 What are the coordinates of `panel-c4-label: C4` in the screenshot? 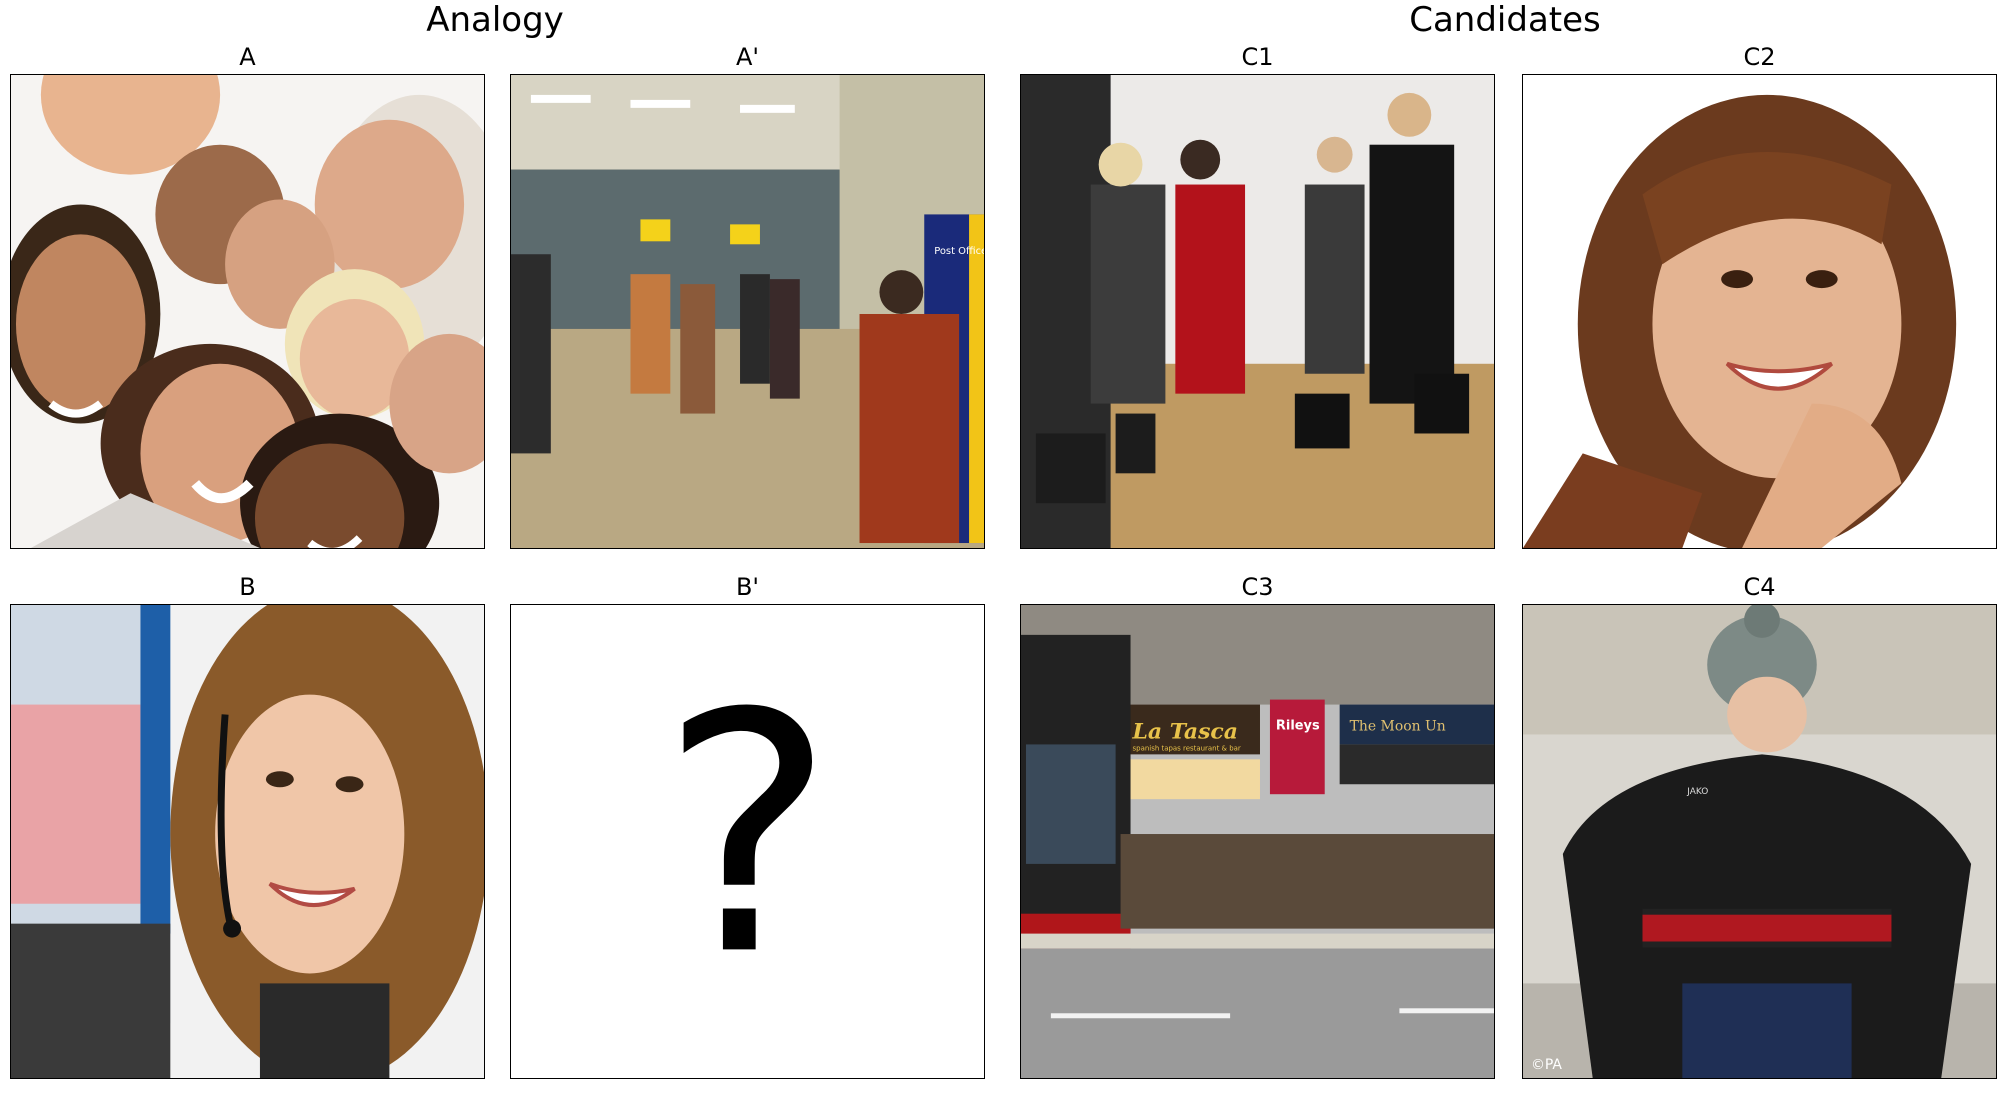 It's located at (1759, 587).